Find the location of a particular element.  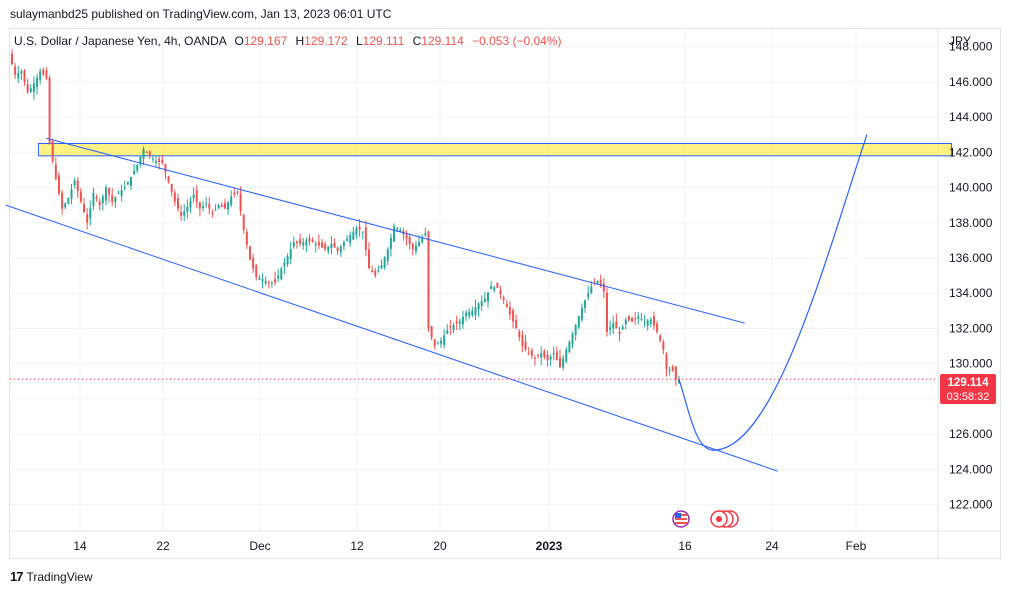

badge-background is located at coordinates (968, 389).